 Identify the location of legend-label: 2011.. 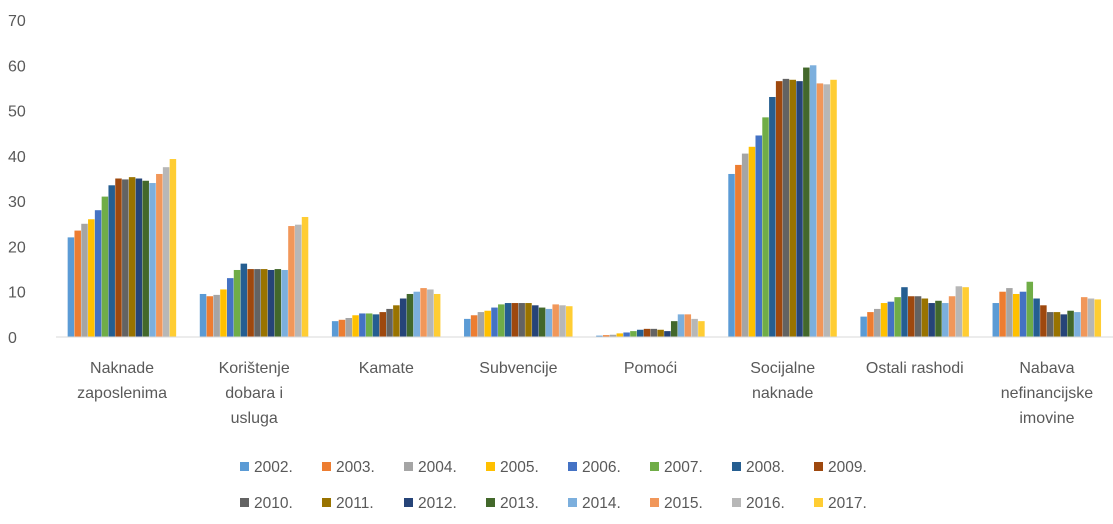
(355, 503).